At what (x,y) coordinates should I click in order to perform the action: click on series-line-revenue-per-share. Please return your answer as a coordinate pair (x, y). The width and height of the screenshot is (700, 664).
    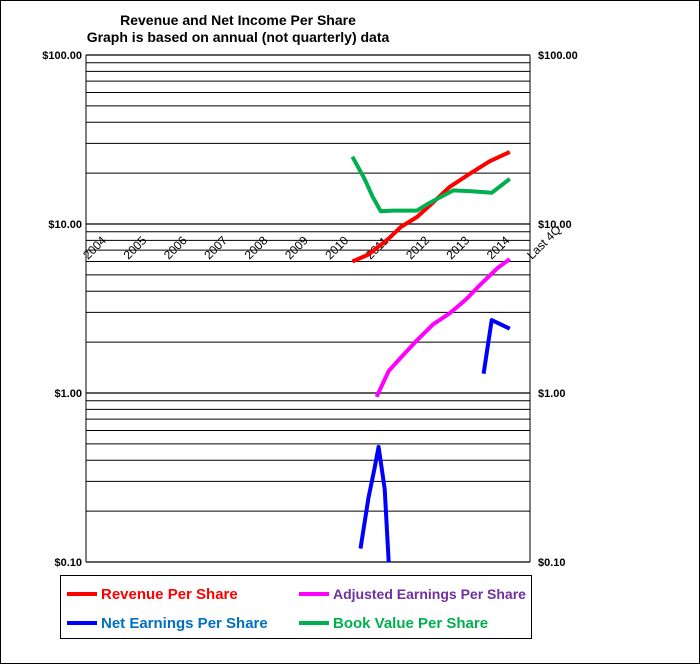
    Looking at the image, I should click on (431, 207).